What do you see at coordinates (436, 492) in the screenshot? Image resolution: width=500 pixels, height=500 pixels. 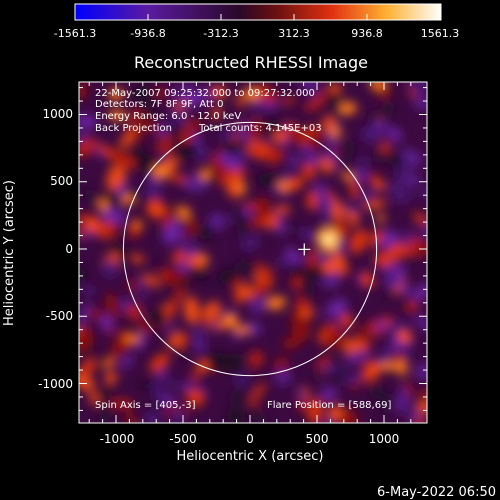 I see `footer-timestamp: 6-May-2022 06:50` at bounding box center [436, 492].